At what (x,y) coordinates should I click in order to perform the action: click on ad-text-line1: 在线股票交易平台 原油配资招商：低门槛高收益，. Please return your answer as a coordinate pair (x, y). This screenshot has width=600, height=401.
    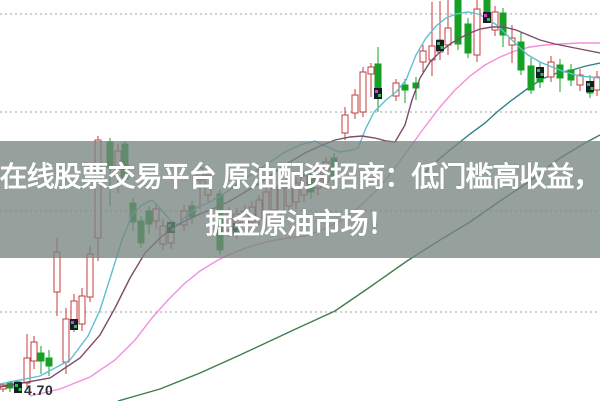
    Looking at the image, I should click on (300, 176).